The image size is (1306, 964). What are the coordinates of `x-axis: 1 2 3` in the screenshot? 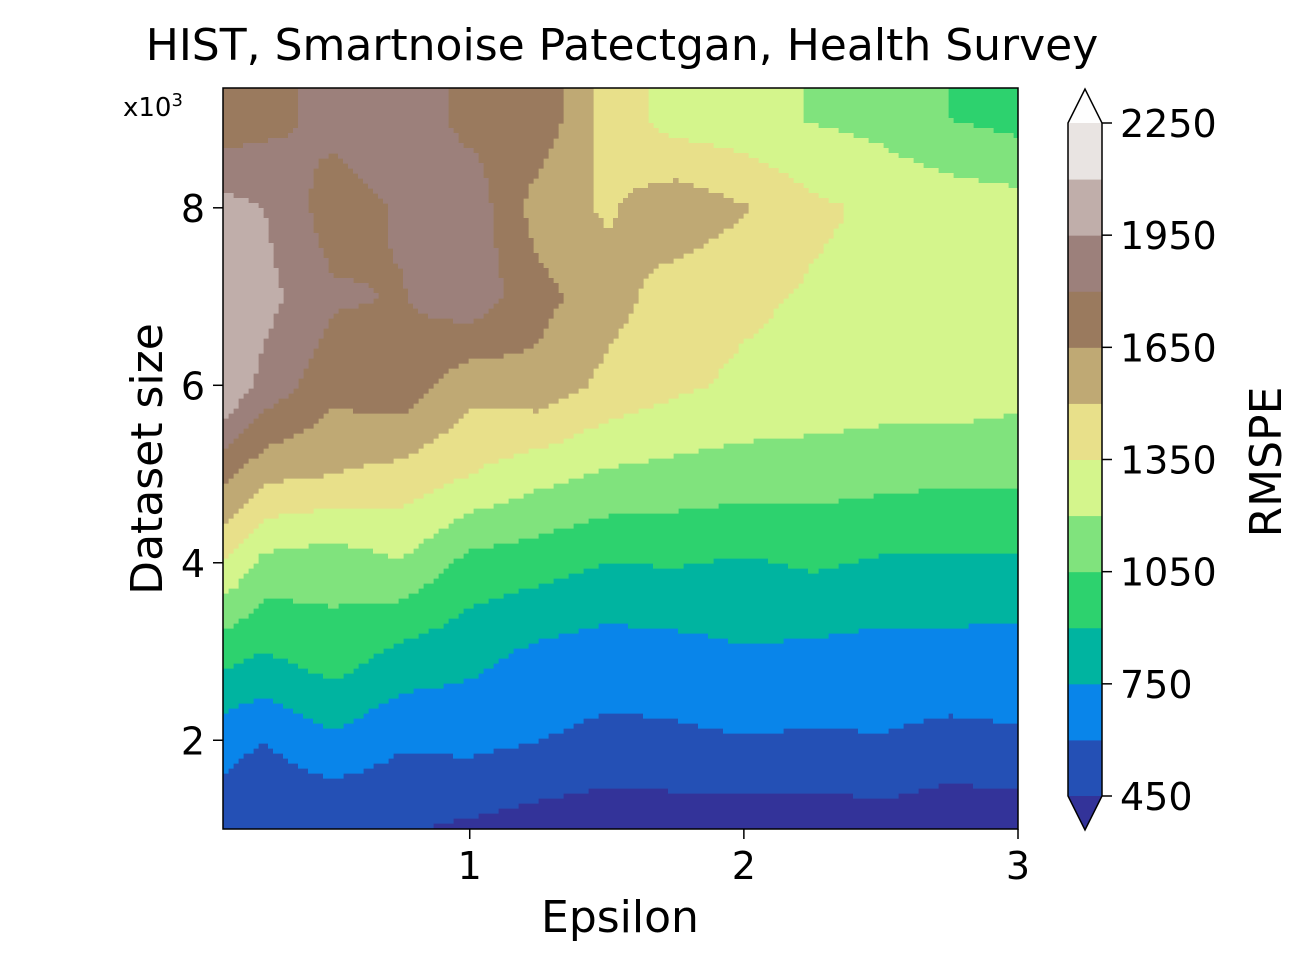 It's located at (744, 858).